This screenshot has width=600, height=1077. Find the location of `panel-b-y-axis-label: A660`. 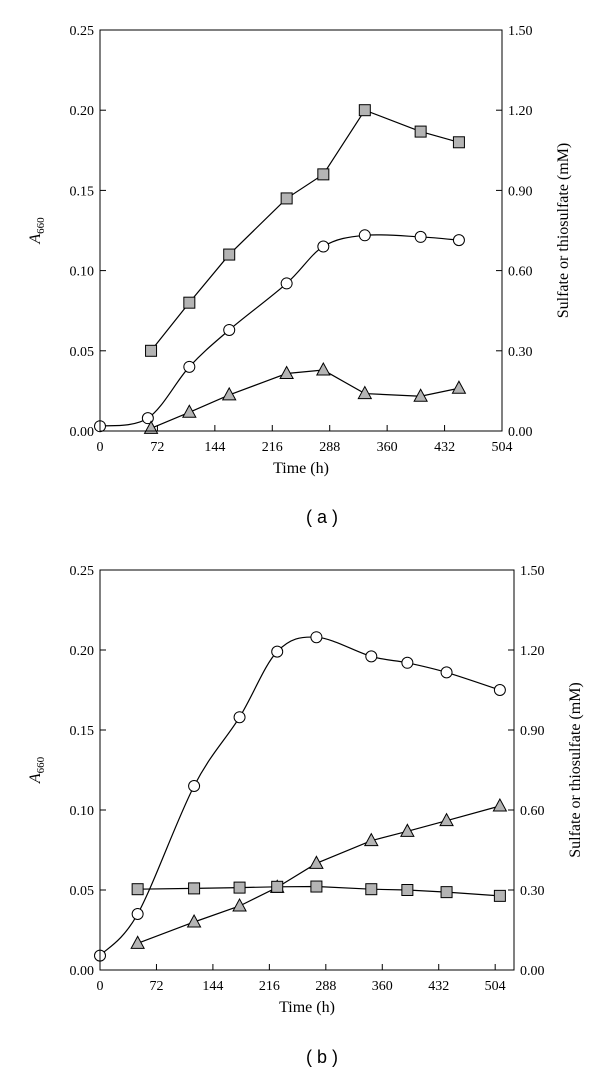

panel-b-y-axis-label: A660 is located at coordinates (37, 770).